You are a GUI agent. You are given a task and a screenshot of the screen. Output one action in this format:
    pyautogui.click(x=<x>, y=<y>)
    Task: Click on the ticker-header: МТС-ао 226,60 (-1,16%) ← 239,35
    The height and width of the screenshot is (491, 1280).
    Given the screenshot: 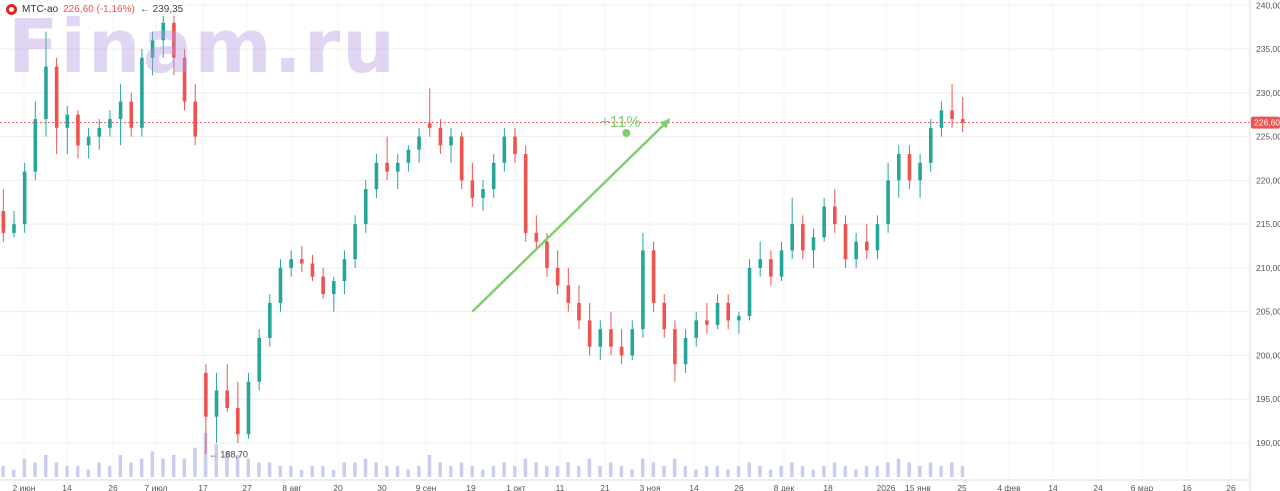 What is the action you would take?
    pyautogui.click(x=97, y=9)
    